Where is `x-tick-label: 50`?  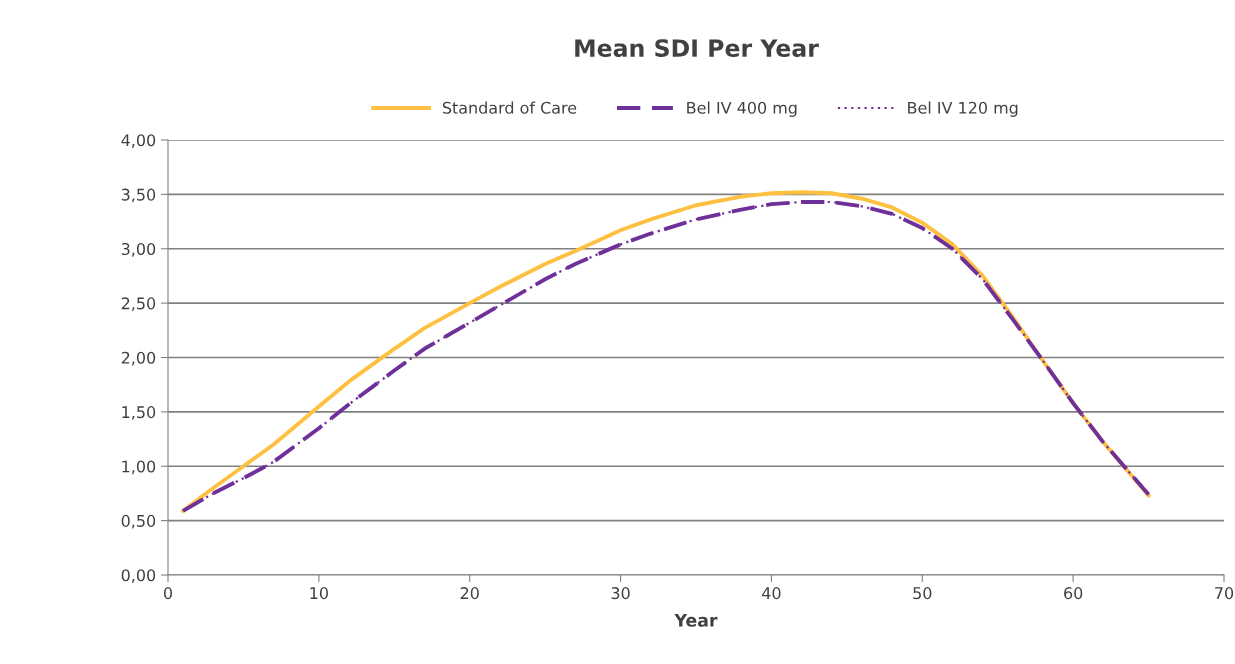
x-tick-label: 50 is located at coordinates (922, 593).